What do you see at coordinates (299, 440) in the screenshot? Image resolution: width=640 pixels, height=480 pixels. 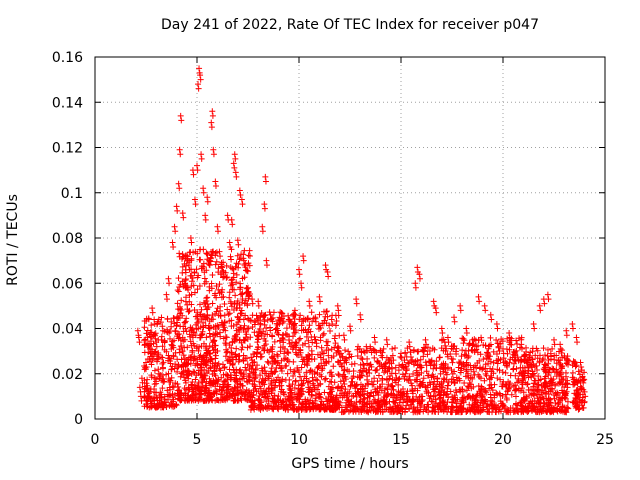 I see `x-tick-label: 10` at bounding box center [299, 440].